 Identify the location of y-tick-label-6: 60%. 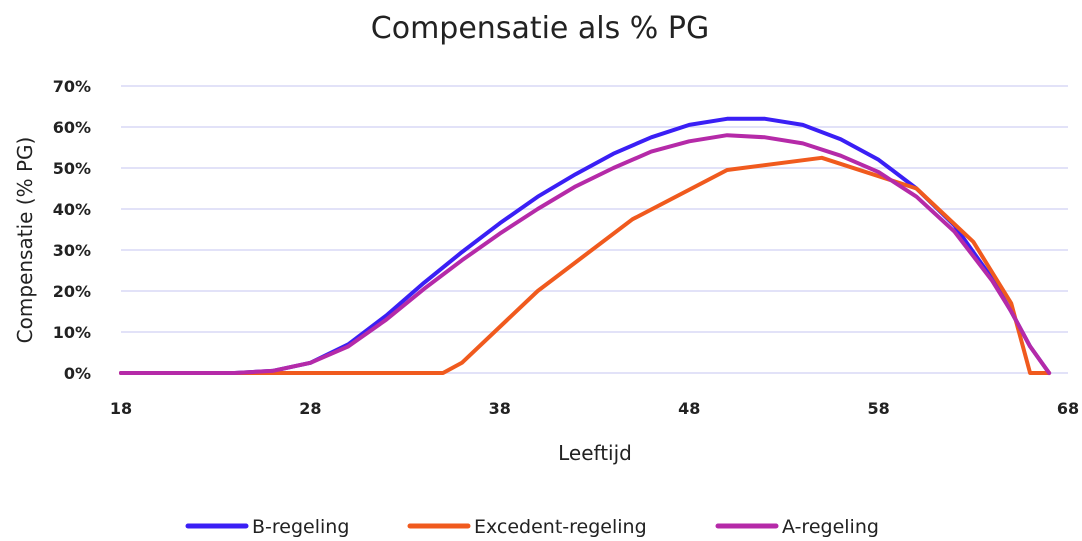
(72, 127).